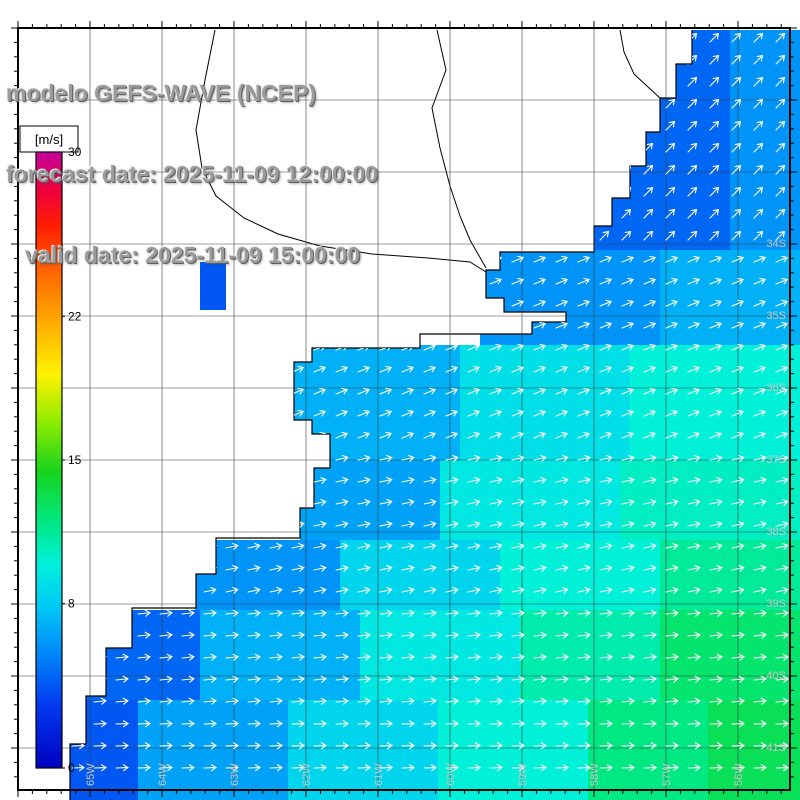  I want to click on river-border, so click(459, 149).